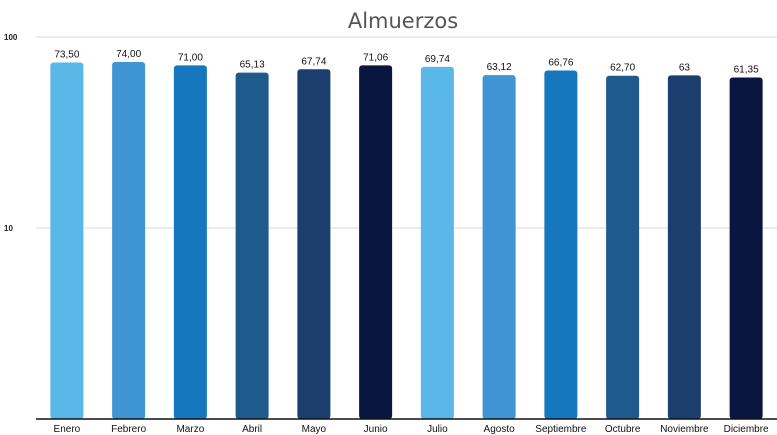 The height and width of the screenshot is (435, 777). I want to click on x-tick-label: Mayo, so click(314, 429).